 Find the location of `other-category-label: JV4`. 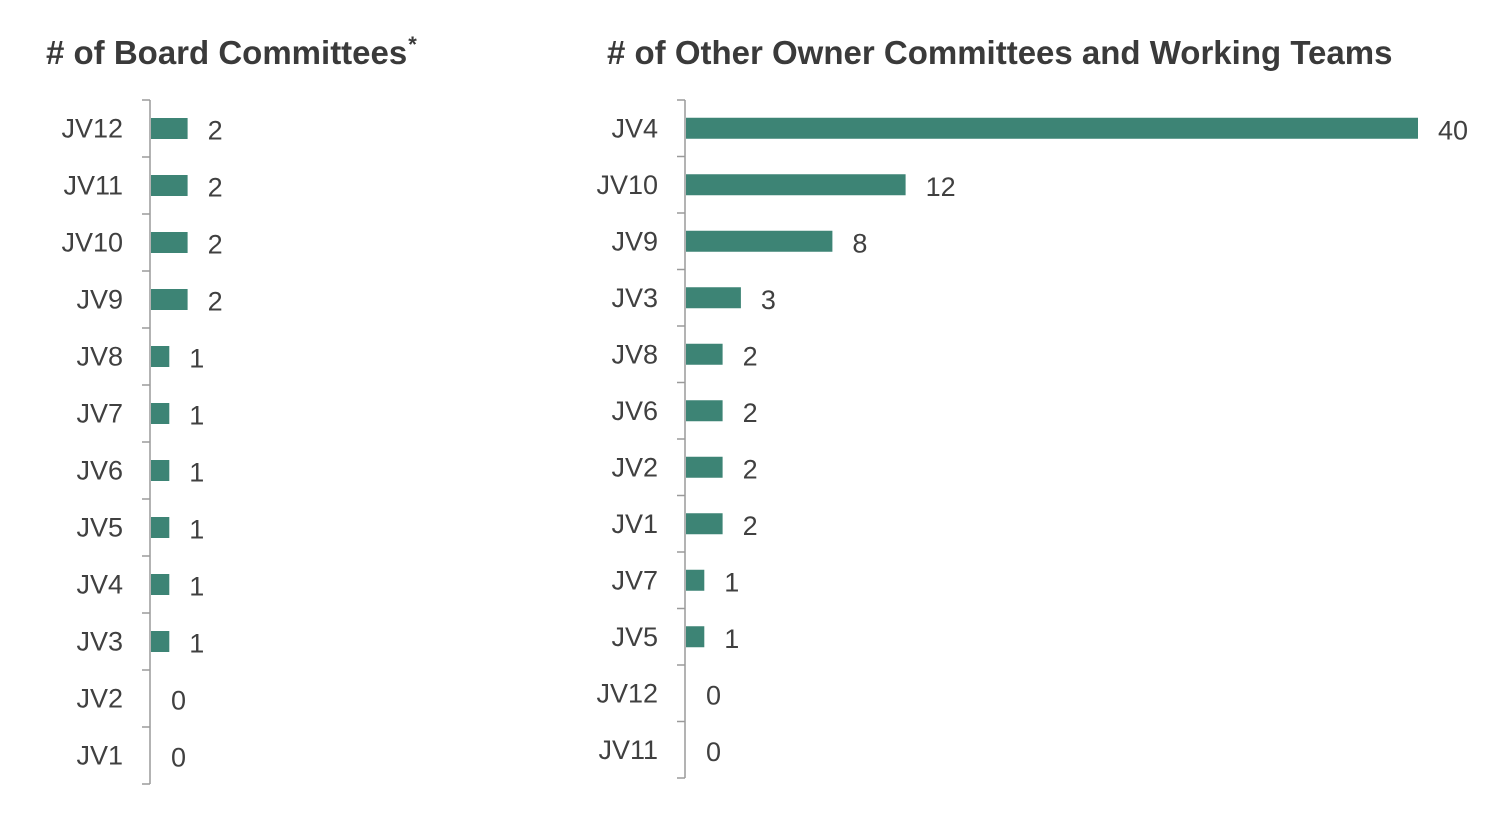

other-category-label: JV4 is located at coordinates (634, 128).